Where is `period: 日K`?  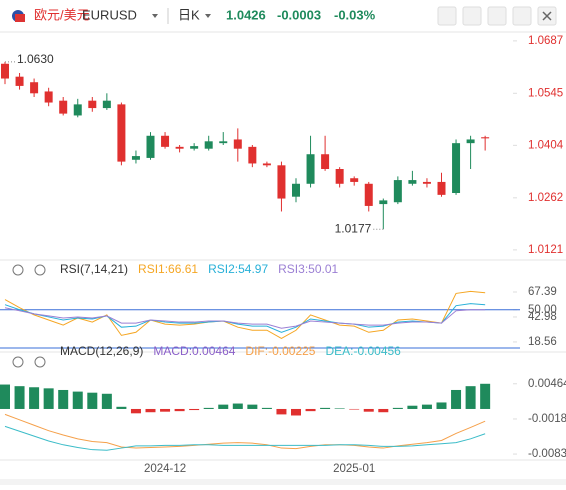
period: 日K is located at coordinates (189, 14).